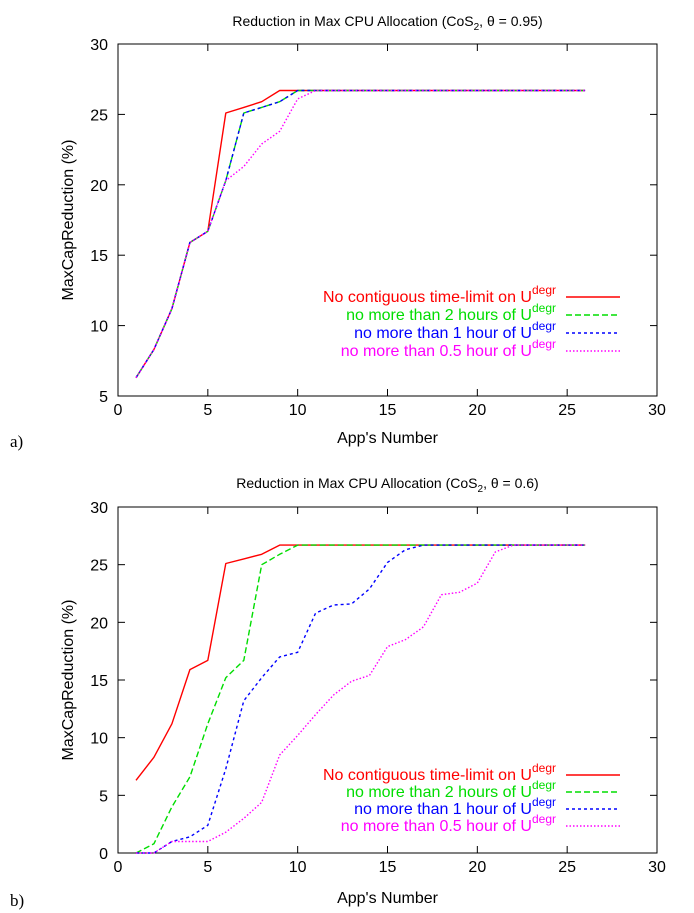  I want to click on panel-label: a), so click(16, 441).